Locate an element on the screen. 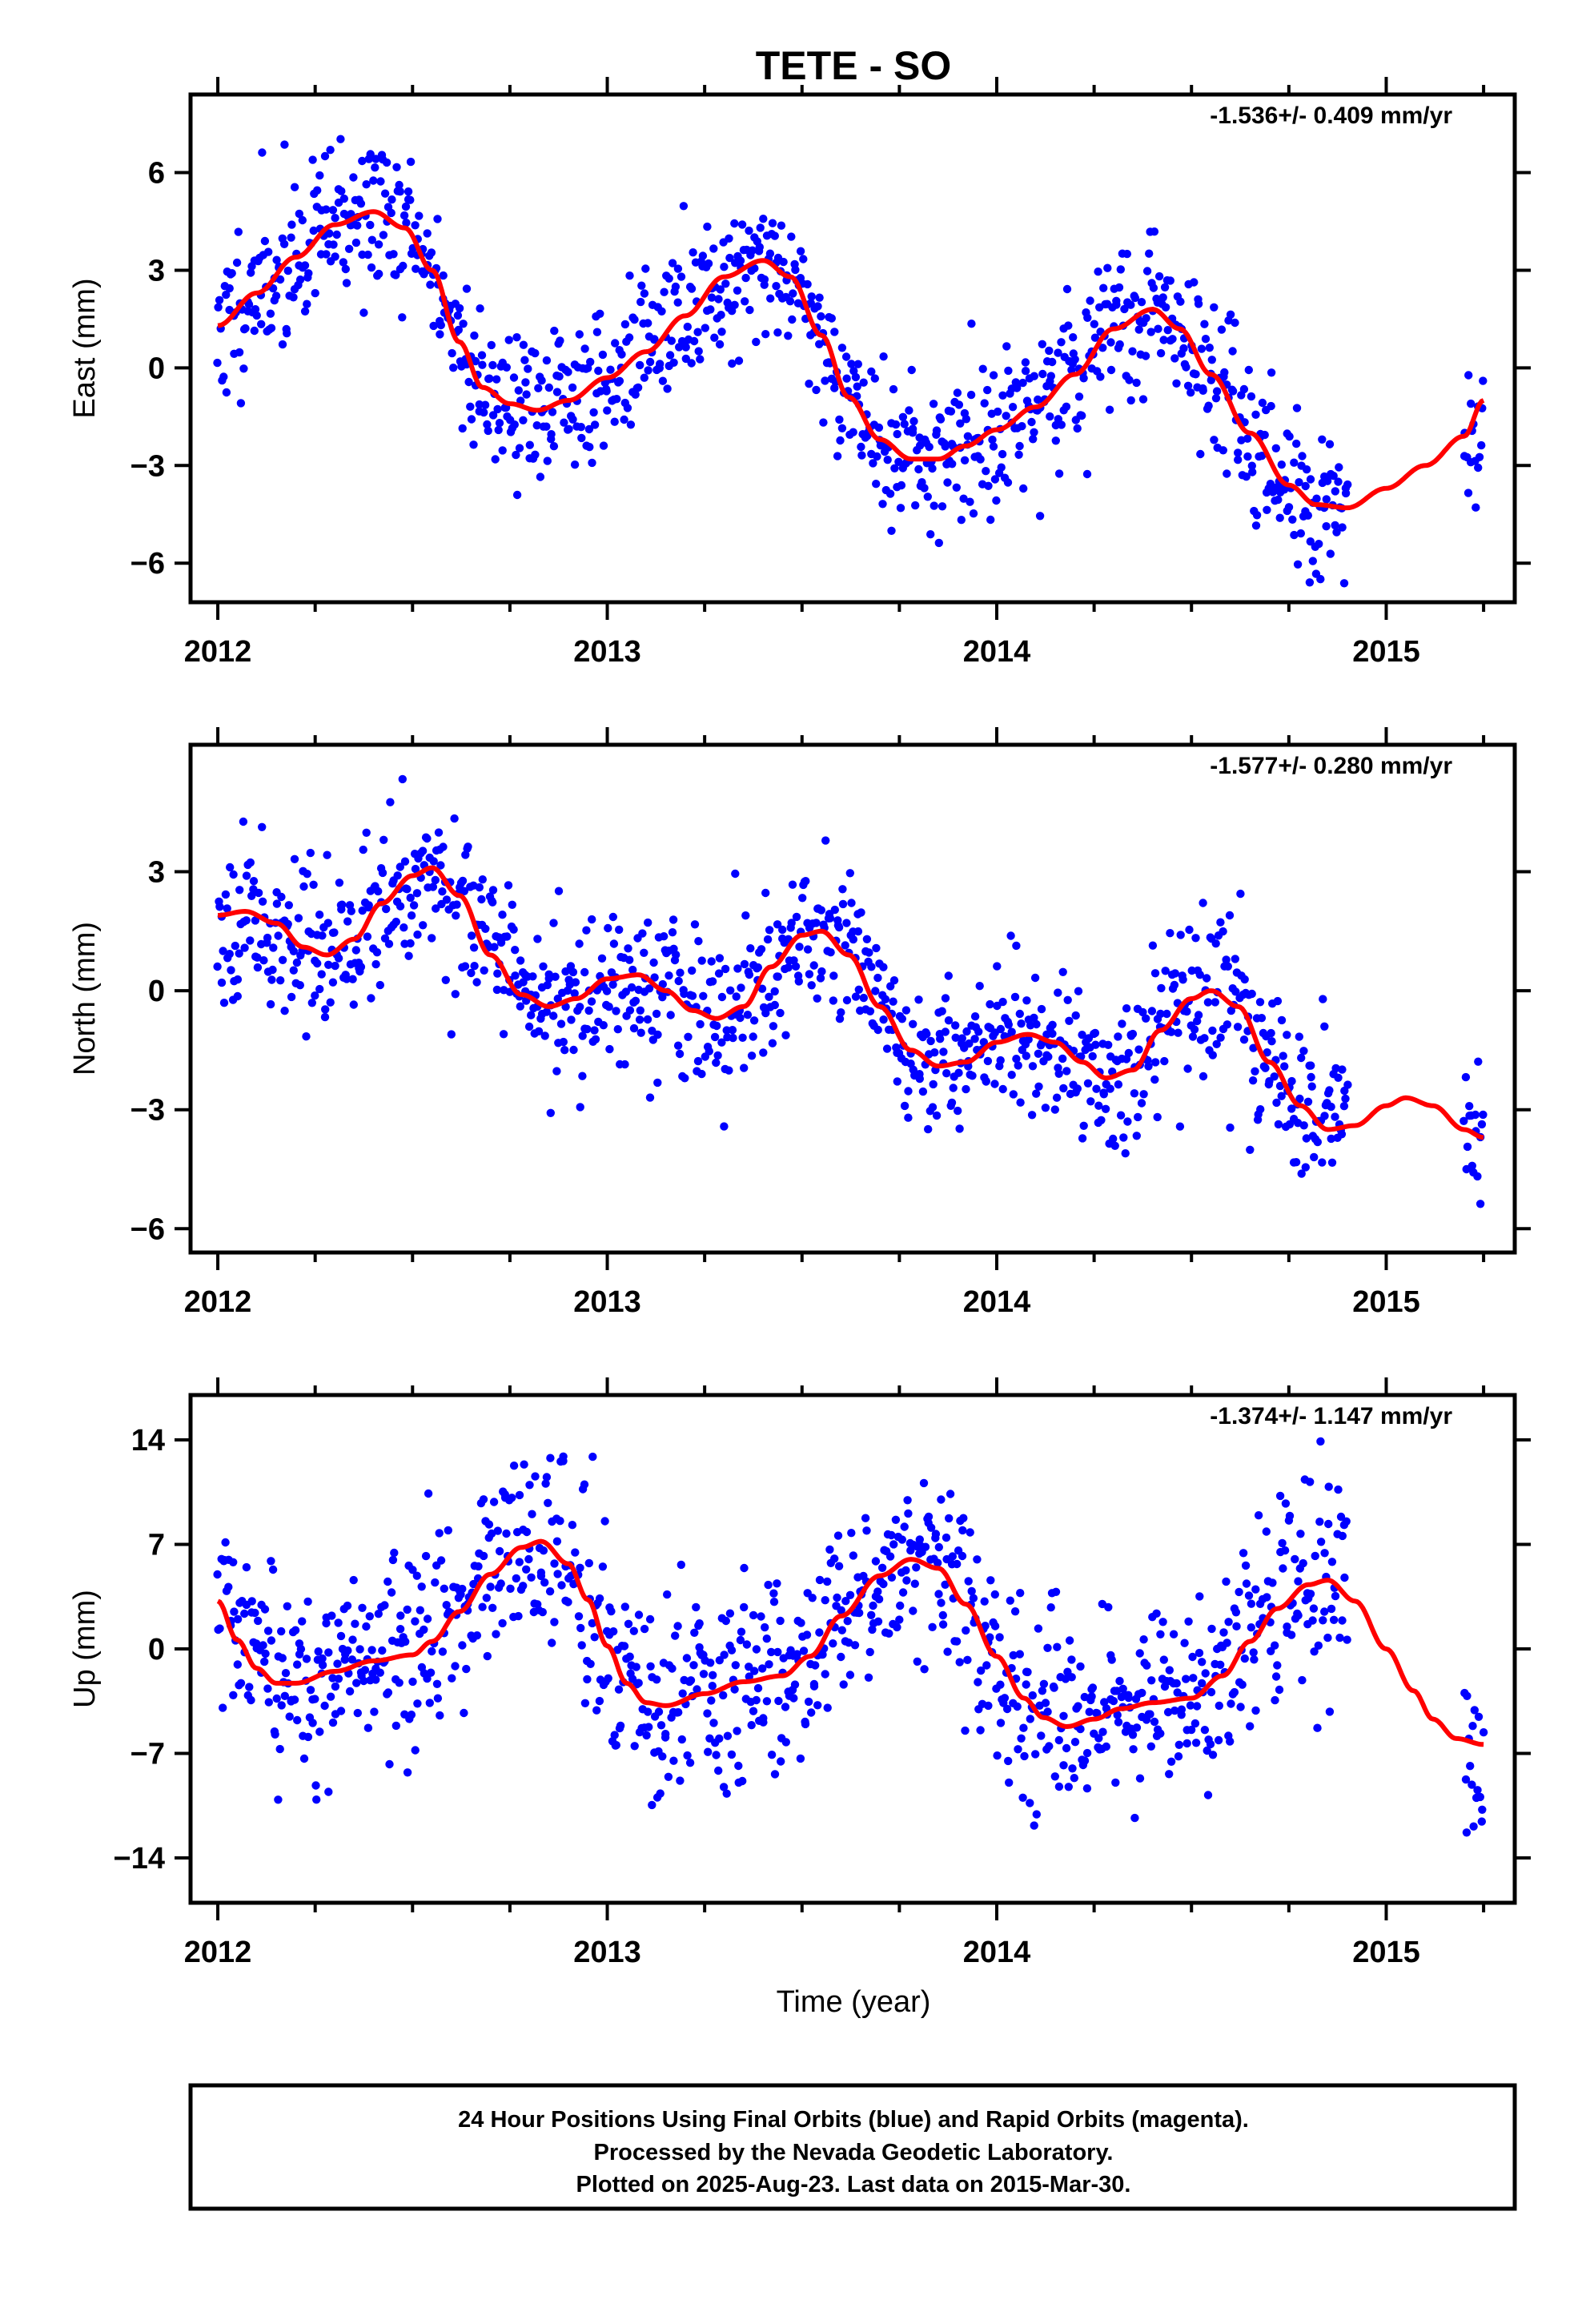 This screenshot has height=2324, width=1582. east-x-tick-label: 2015 is located at coordinates (1386, 652).